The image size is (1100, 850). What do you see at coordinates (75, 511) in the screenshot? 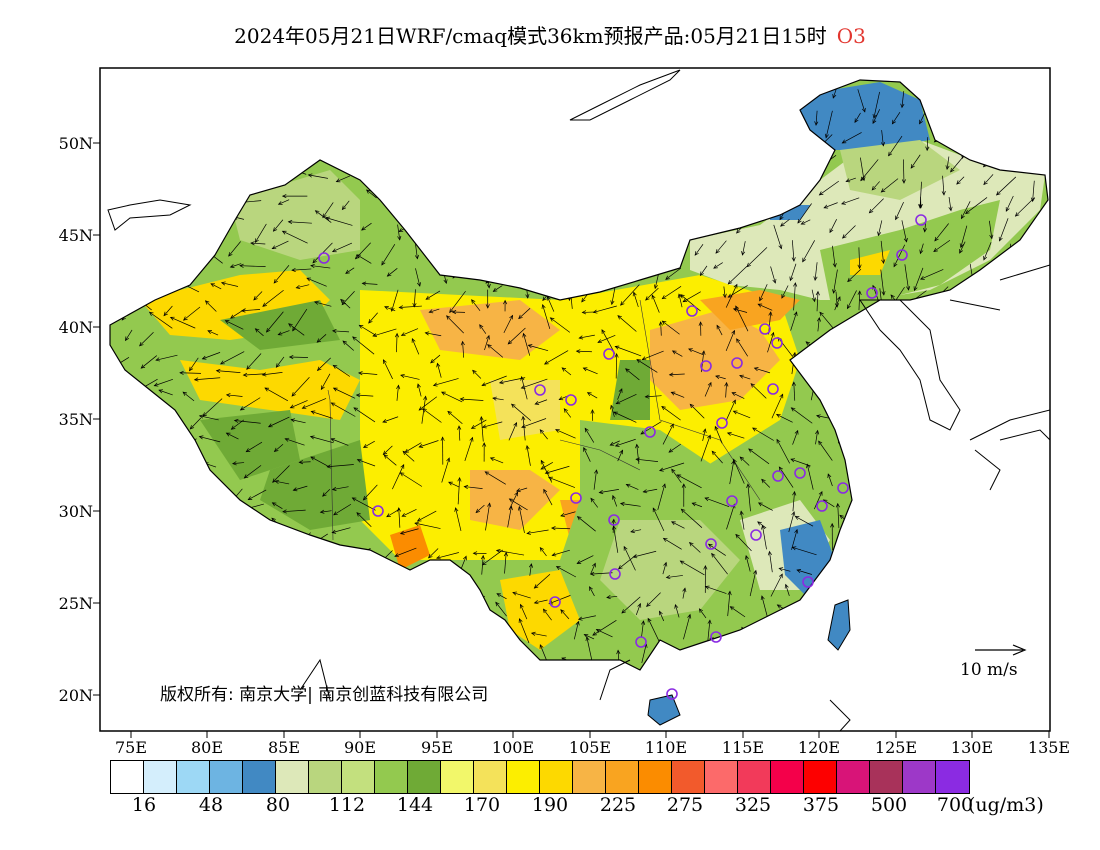
I see `lat-label-30: 30N` at bounding box center [75, 511].